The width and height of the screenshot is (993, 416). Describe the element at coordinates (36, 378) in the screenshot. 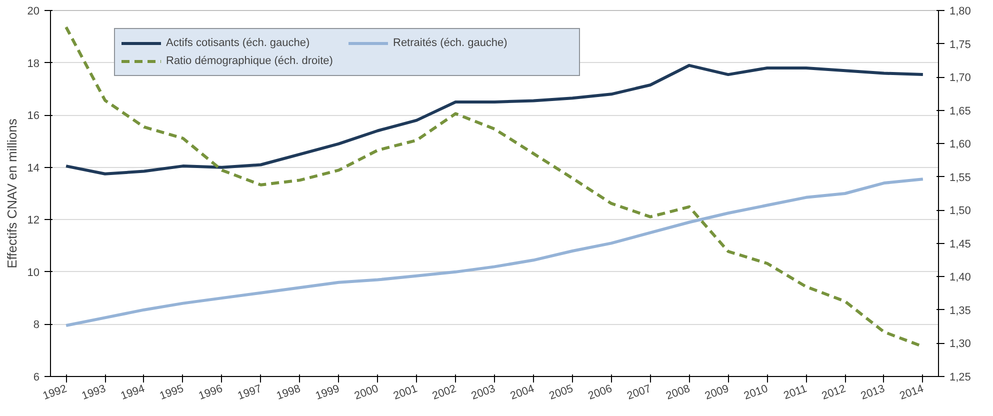

I see `y-tick-label: 6` at that location.